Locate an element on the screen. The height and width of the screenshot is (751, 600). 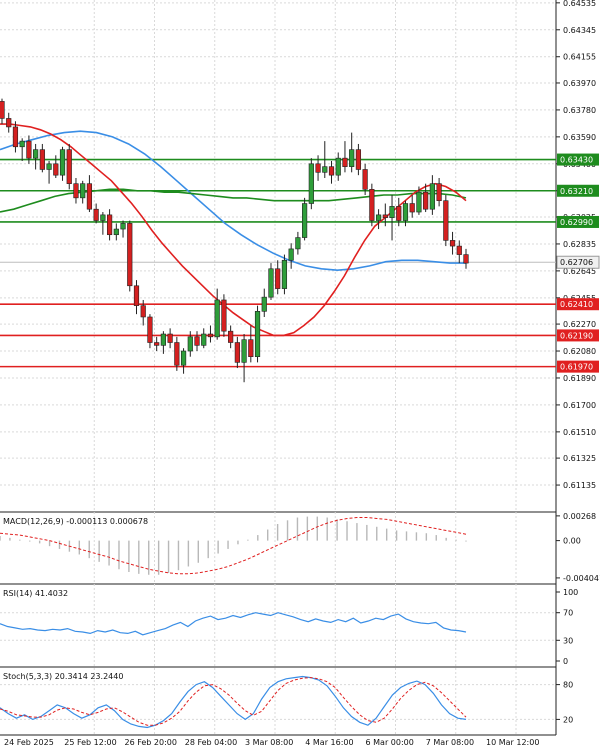
time-tick-label: 4 Mar 16:00 is located at coordinates (329, 742).